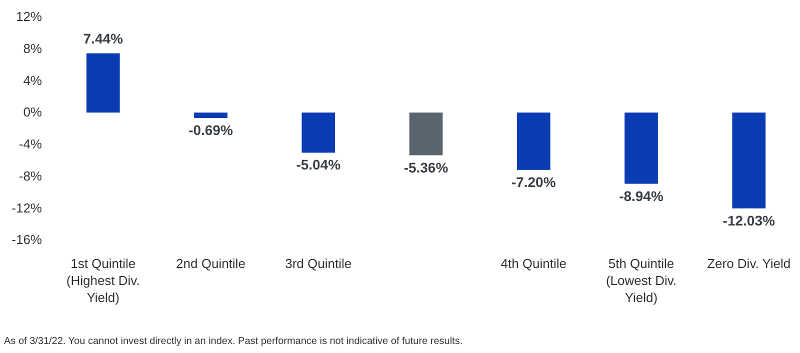  What do you see at coordinates (32, 48) in the screenshot?
I see `y-tick-label: 8%` at bounding box center [32, 48].